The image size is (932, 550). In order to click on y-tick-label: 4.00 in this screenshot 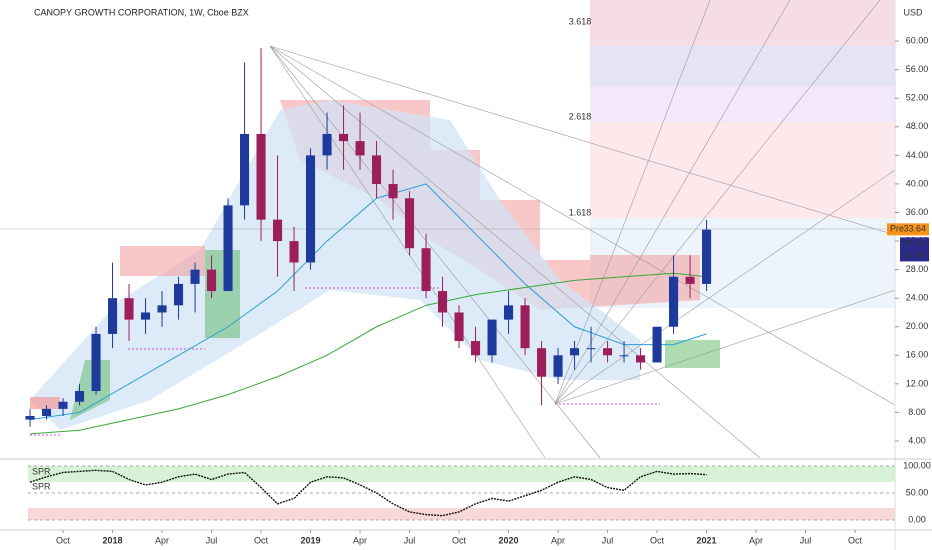, I will do `click(917, 440)`.